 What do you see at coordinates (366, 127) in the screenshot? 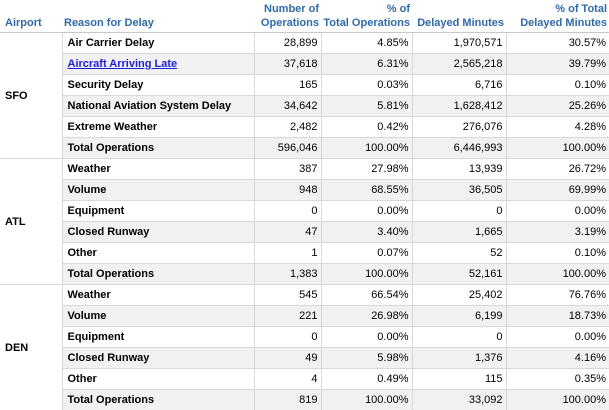
I see `pct-operations-cell: 0.42%` at bounding box center [366, 127].